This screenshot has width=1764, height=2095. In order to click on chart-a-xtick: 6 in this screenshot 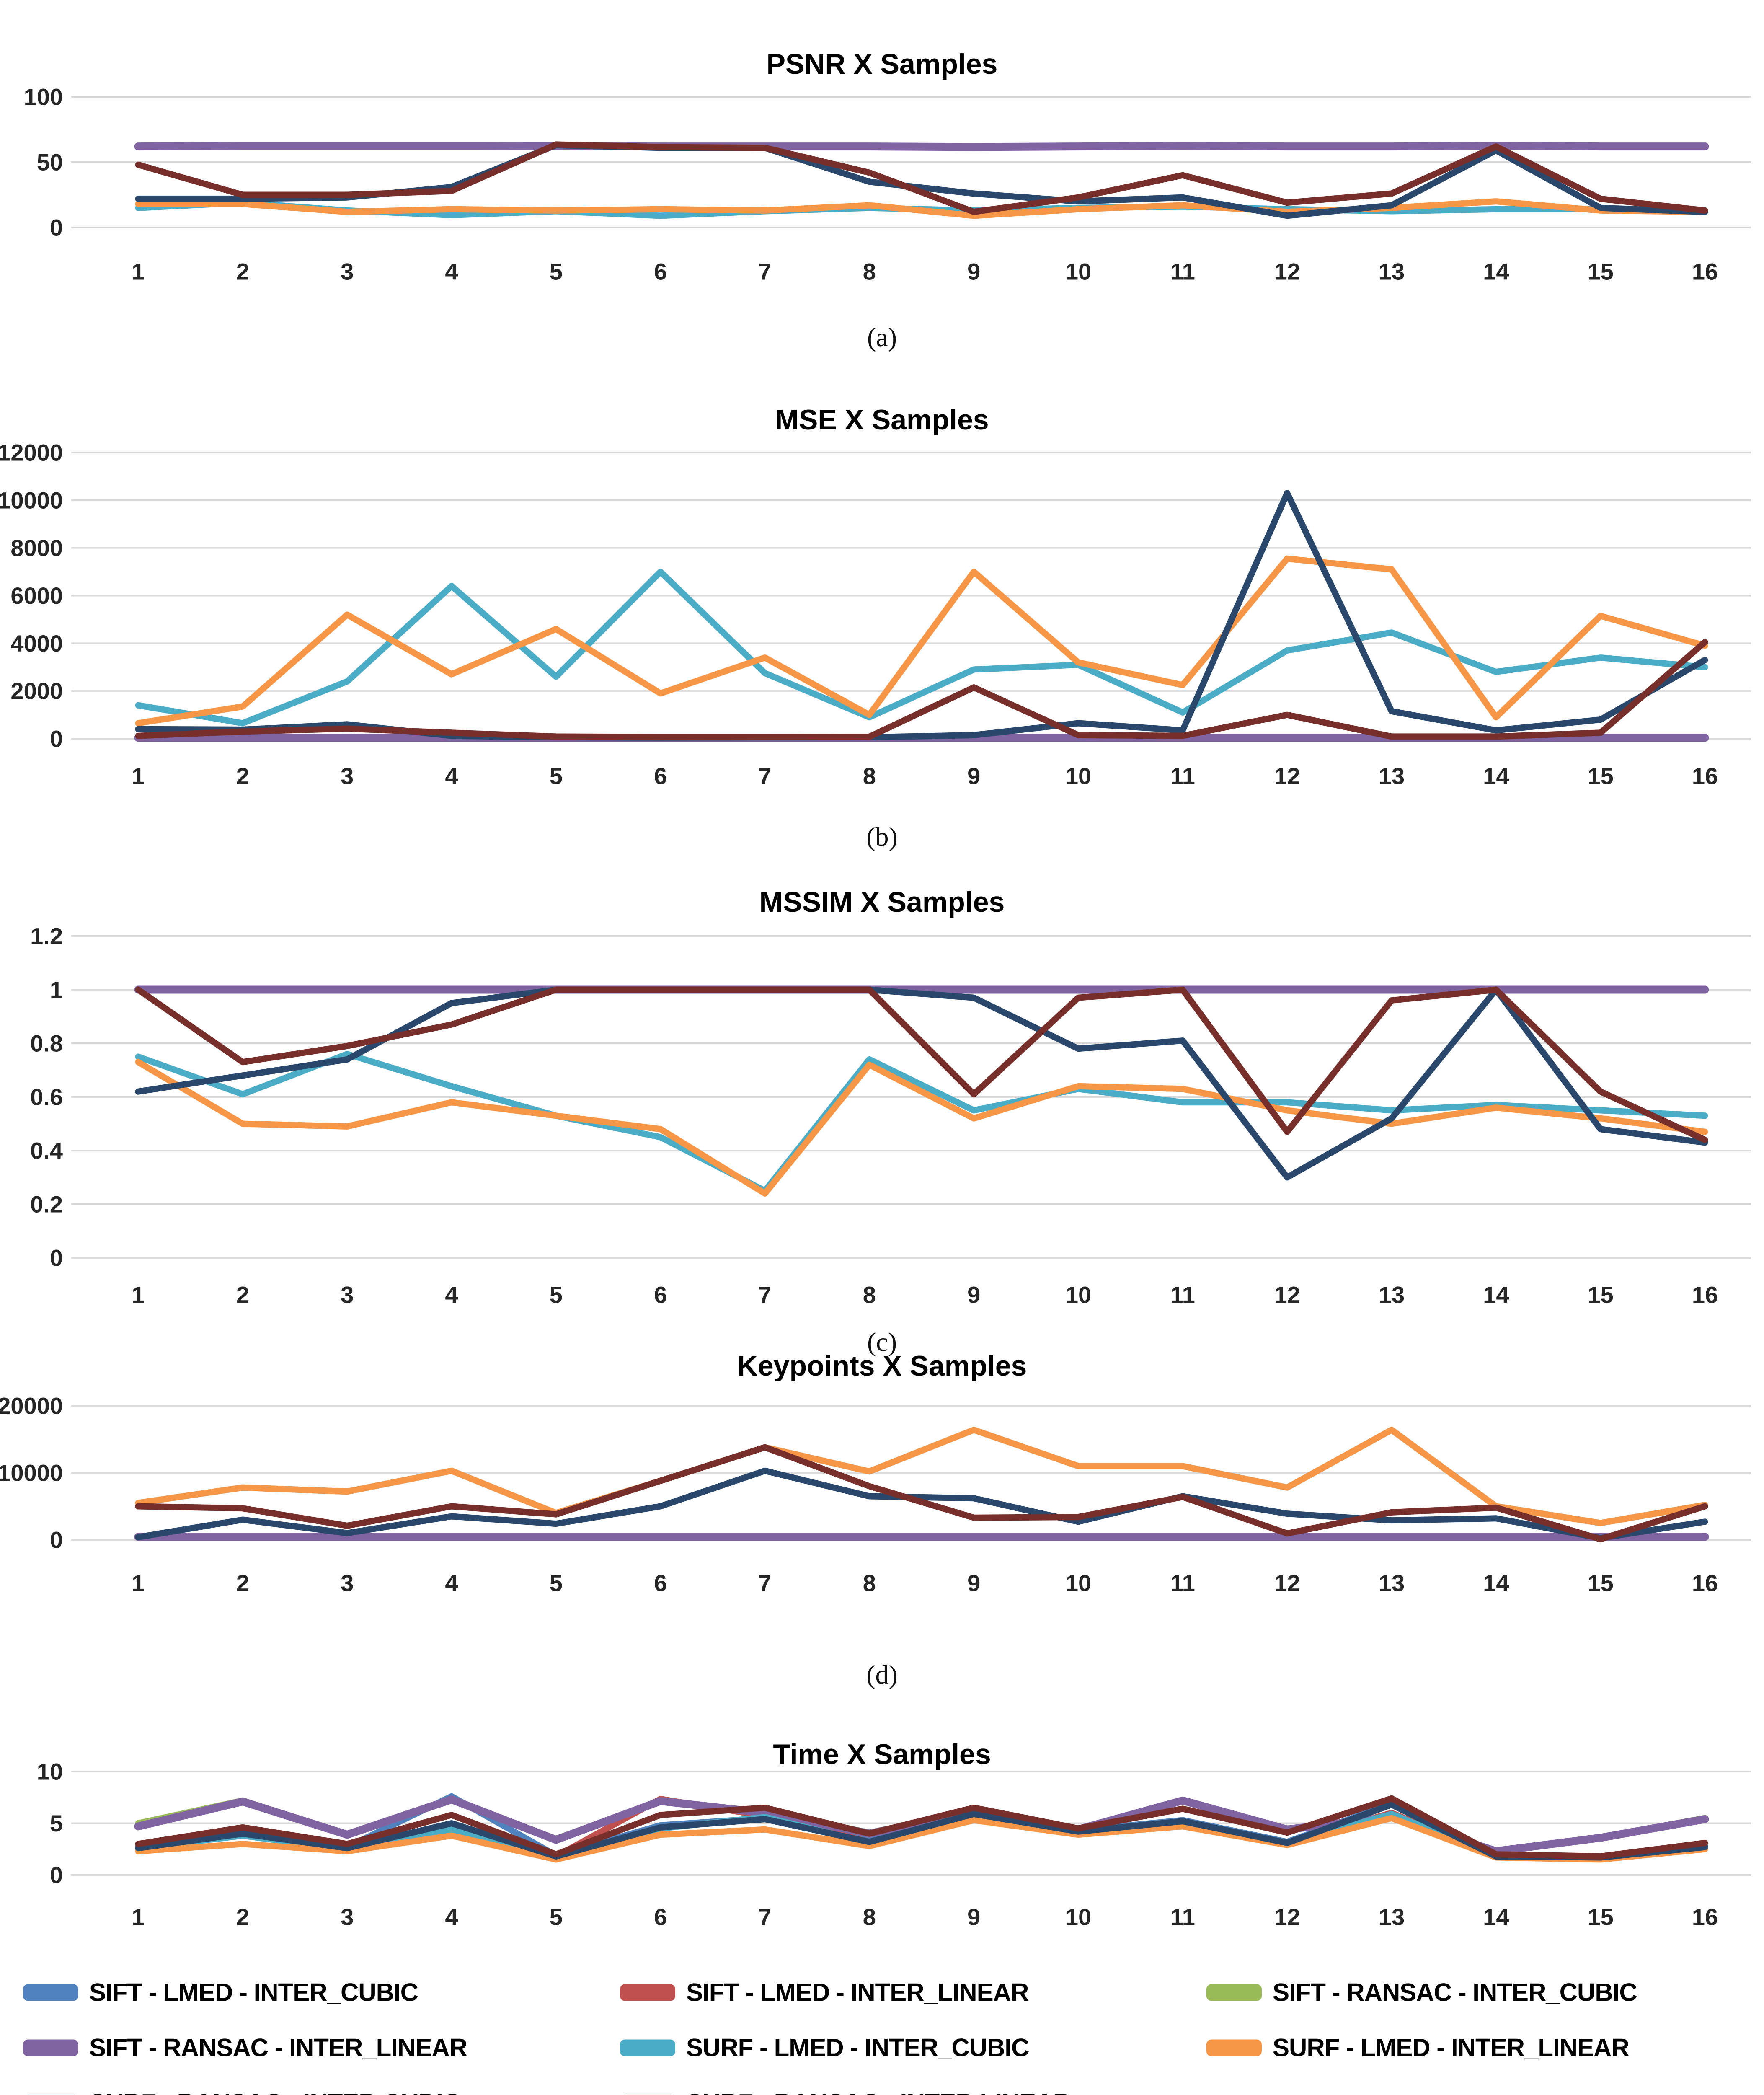, I will do `click(660, 272)`.